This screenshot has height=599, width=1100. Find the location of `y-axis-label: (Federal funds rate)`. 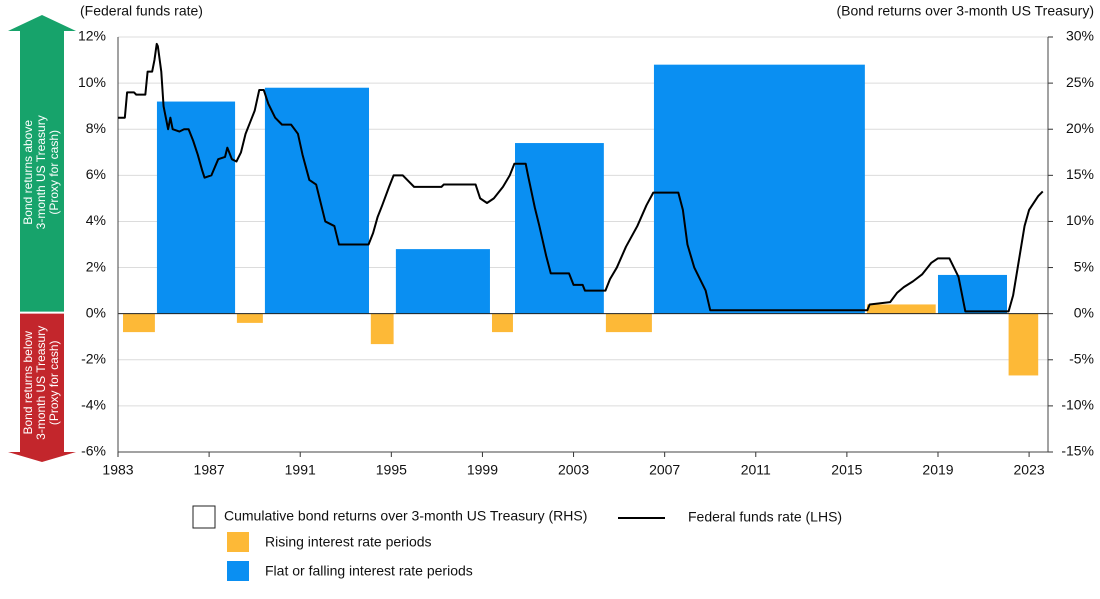

y-axis-label: (Federal funds rate) is located at coordinates (141, 11).